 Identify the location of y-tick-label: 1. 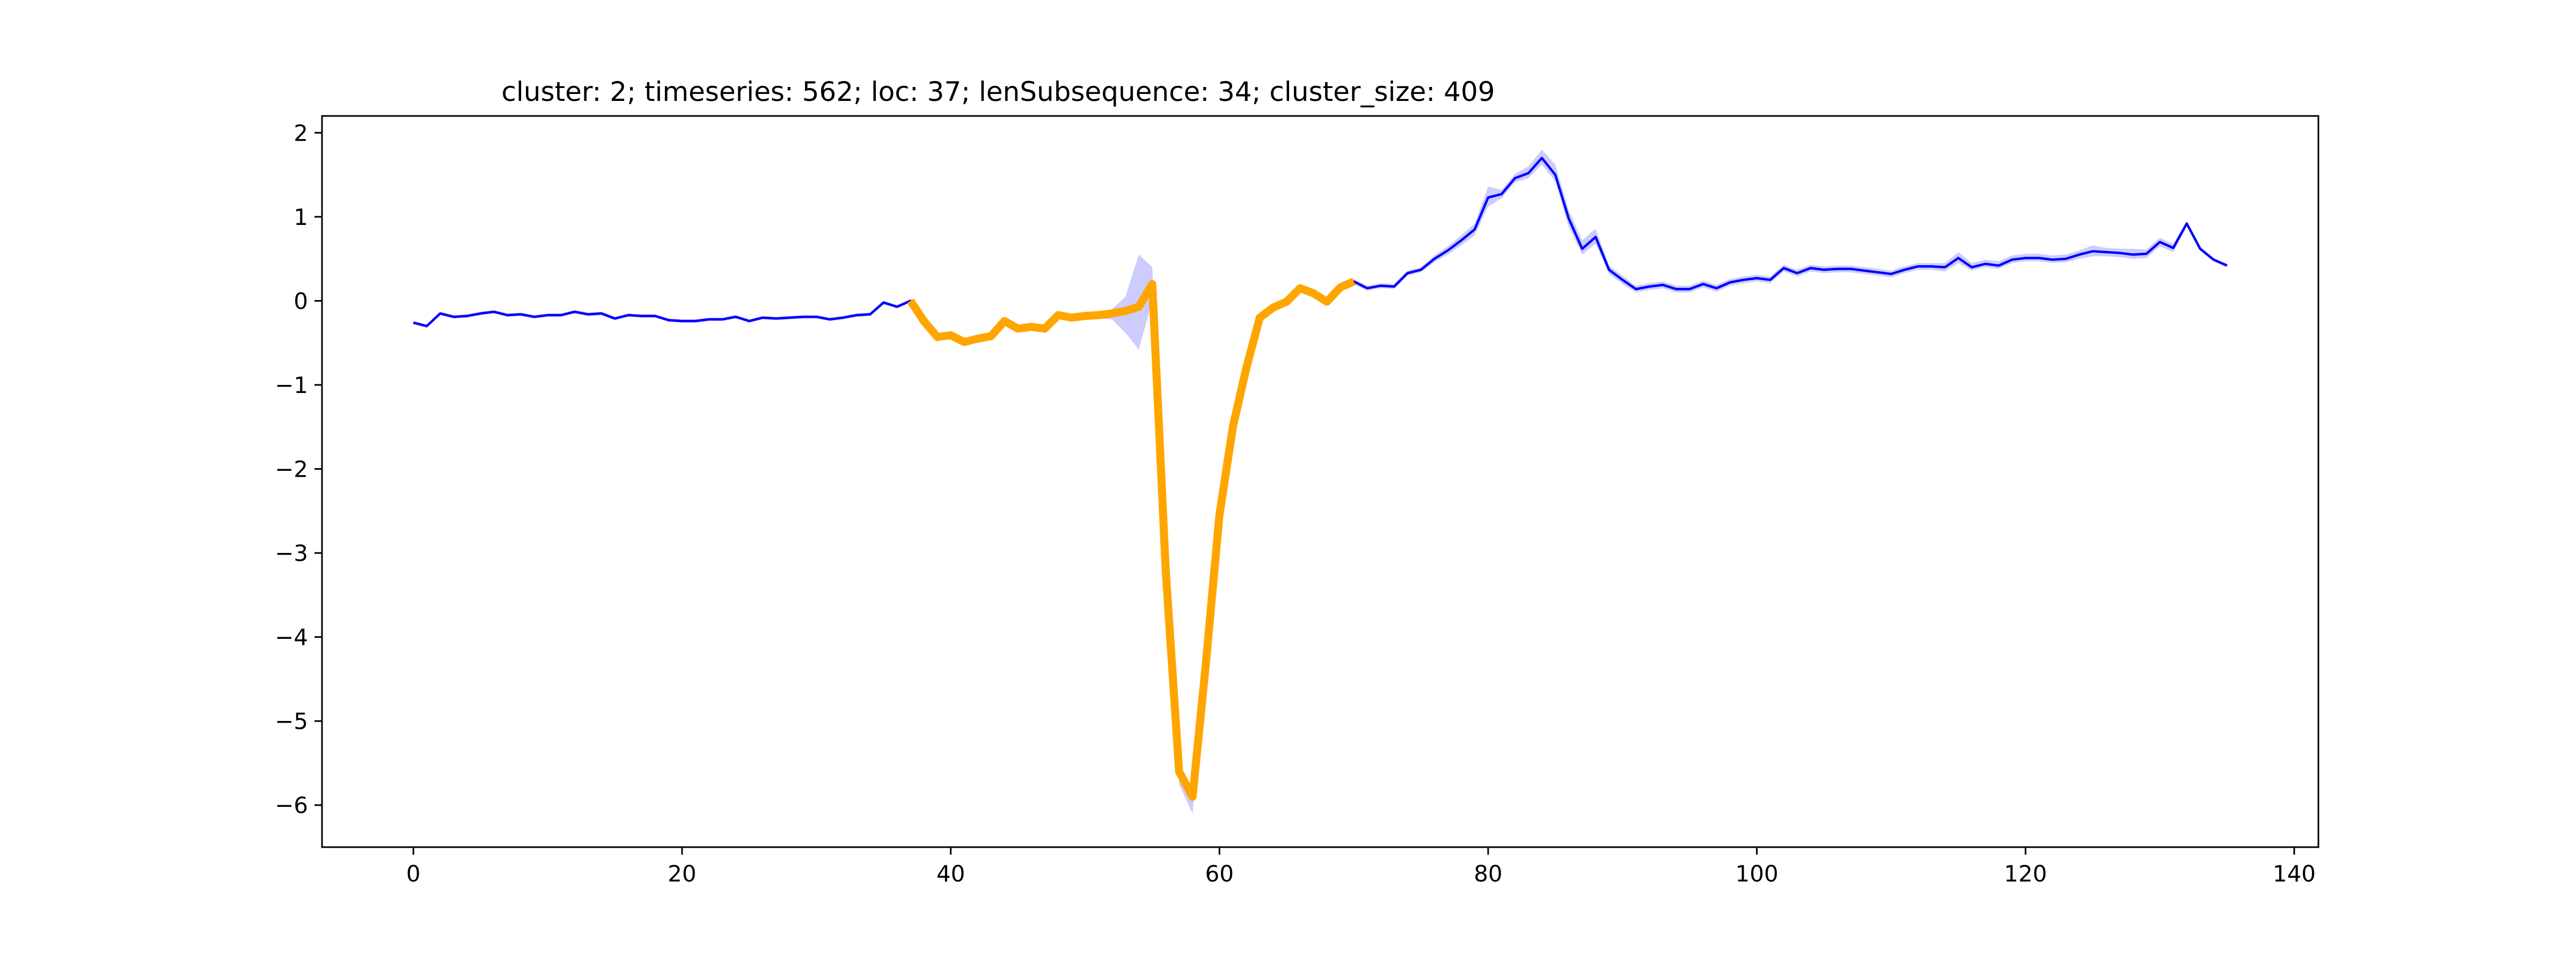
(301, 217).